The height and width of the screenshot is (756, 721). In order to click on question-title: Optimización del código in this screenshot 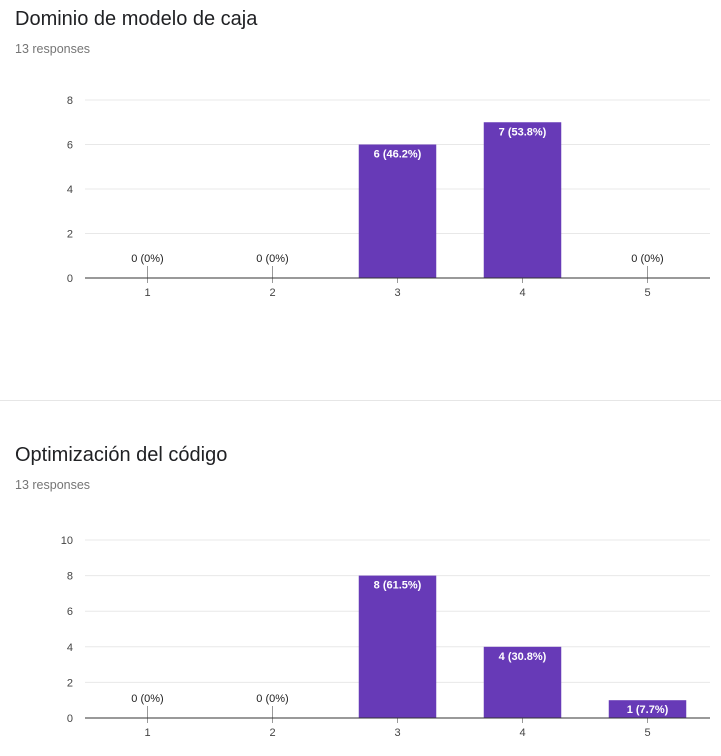, I will do `click(121, 455)`.